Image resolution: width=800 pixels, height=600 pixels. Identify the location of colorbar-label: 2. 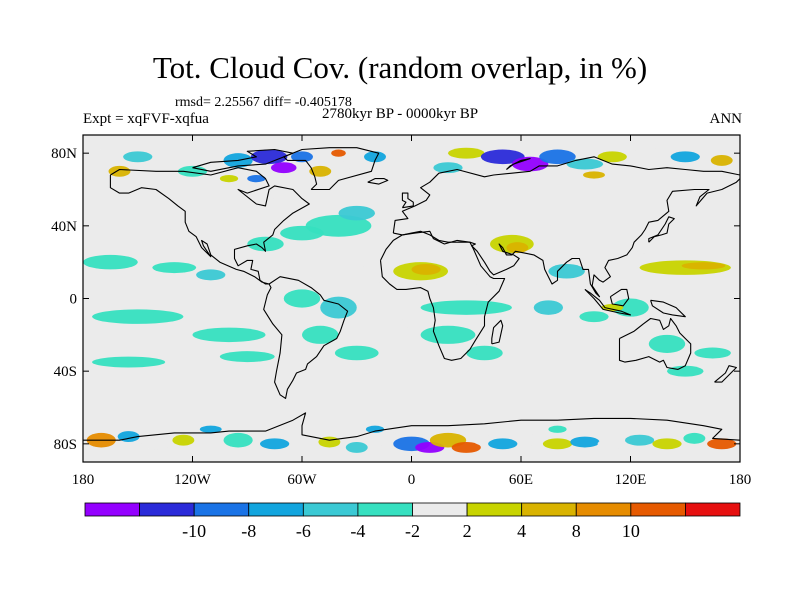
(467, 531).